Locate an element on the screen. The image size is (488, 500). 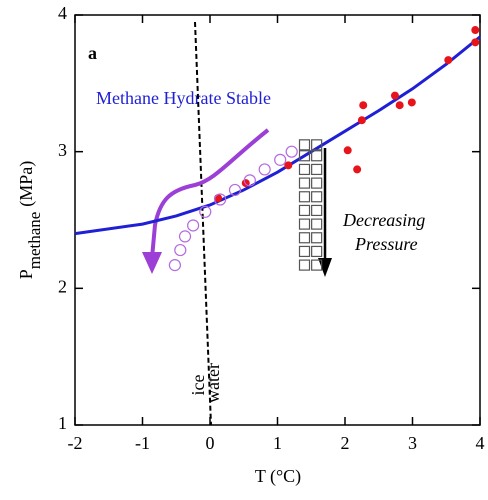
y-tick-label: 1 is located at coordinates (62, 423).